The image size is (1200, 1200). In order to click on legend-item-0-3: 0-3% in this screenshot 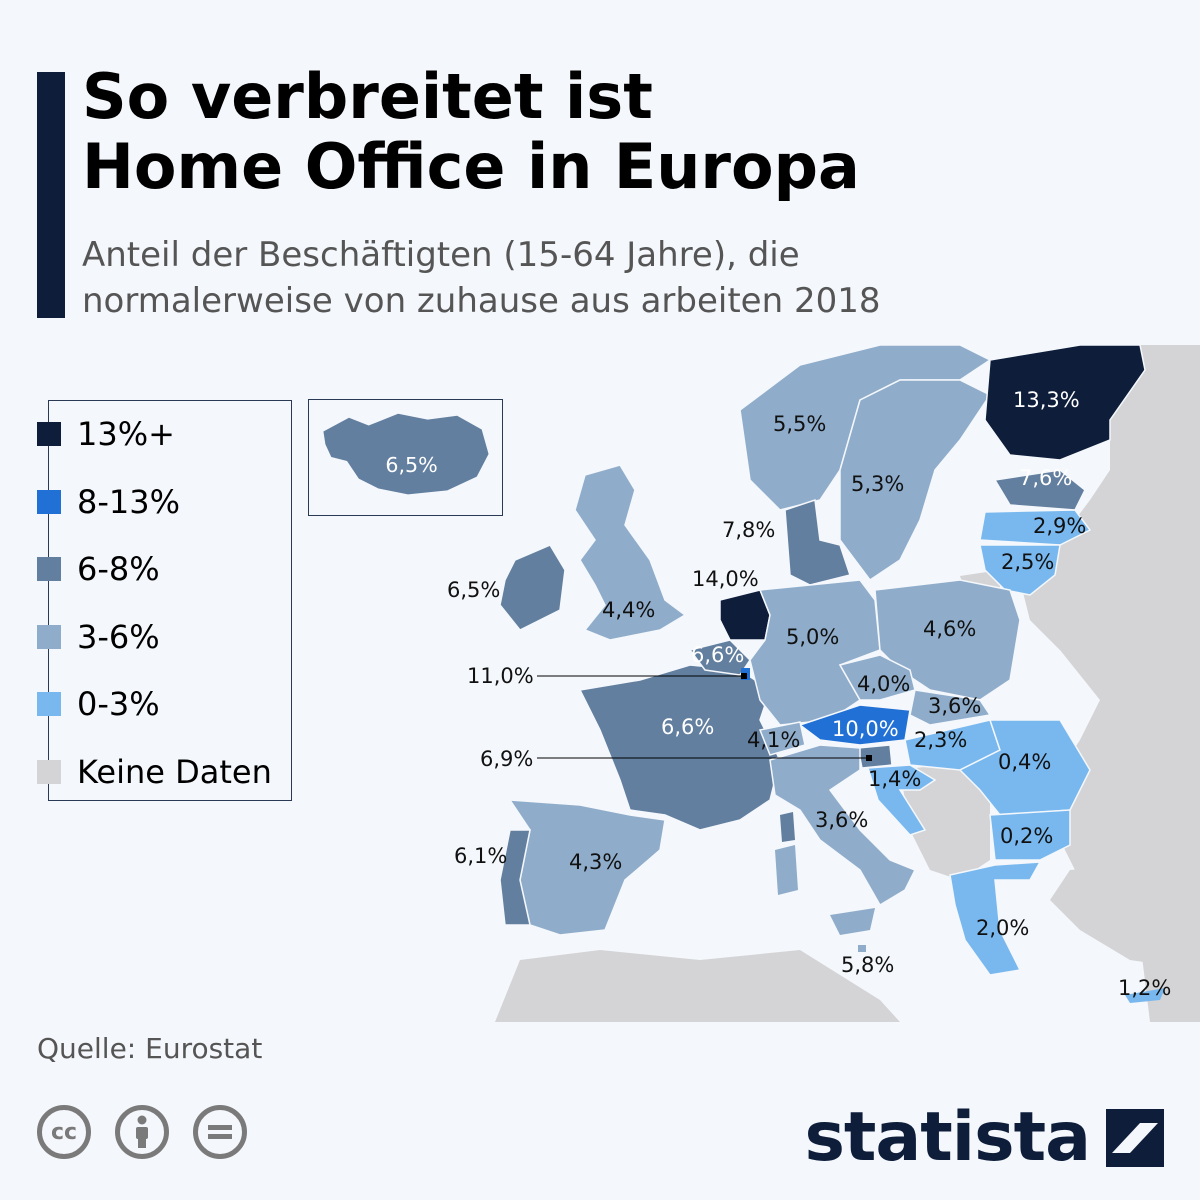, I will do `click(98, 704)`.